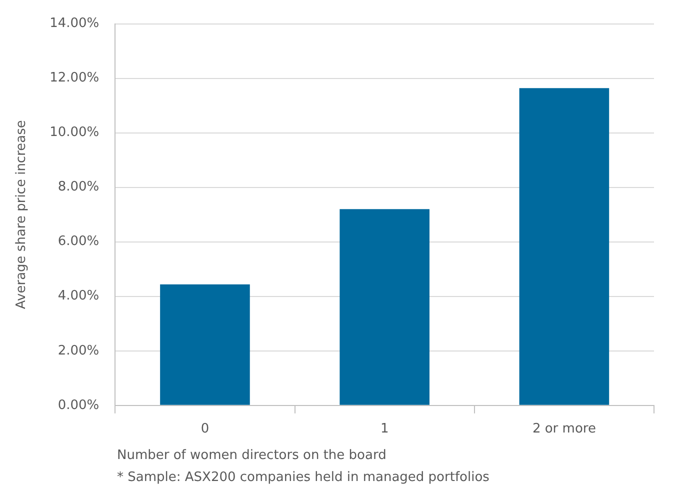  What do you see at coordinates (564, 429) in the screenshot?
I see `x-tick-label: 2 or more` at bounding box center [564, 429].